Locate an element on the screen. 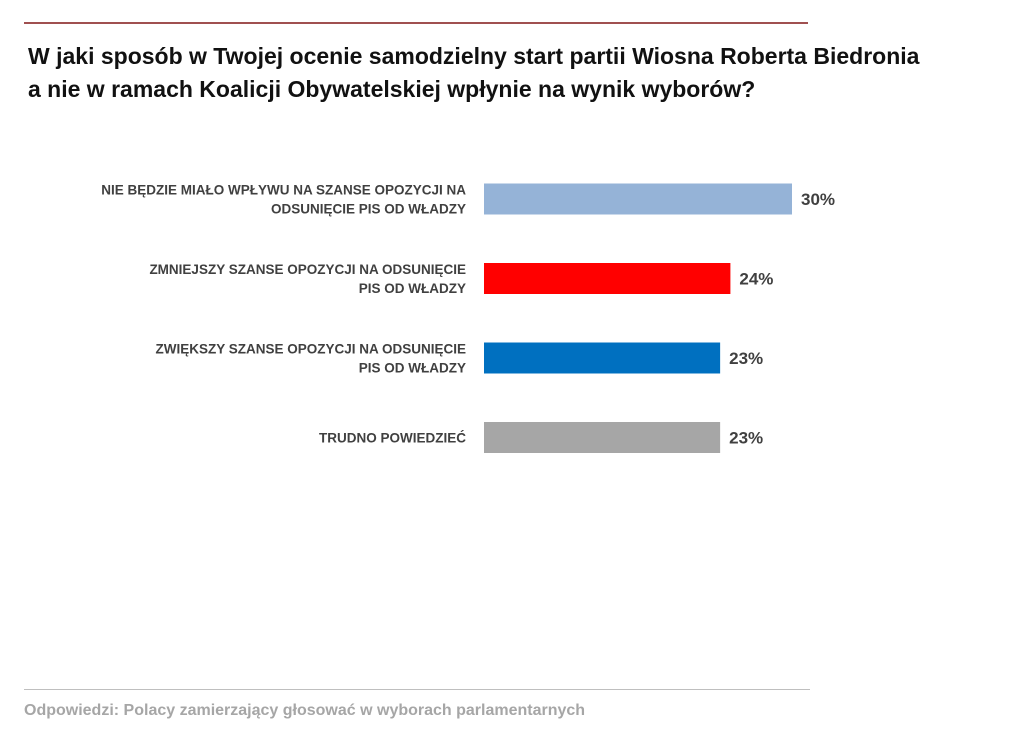 This screenshot has width=1032, height=738. category-label-2-line-1: ZMNIEJSZY SZANSE OPOZYCJI NA ODSUNIĘCIE is located at coordinates (307, 269).